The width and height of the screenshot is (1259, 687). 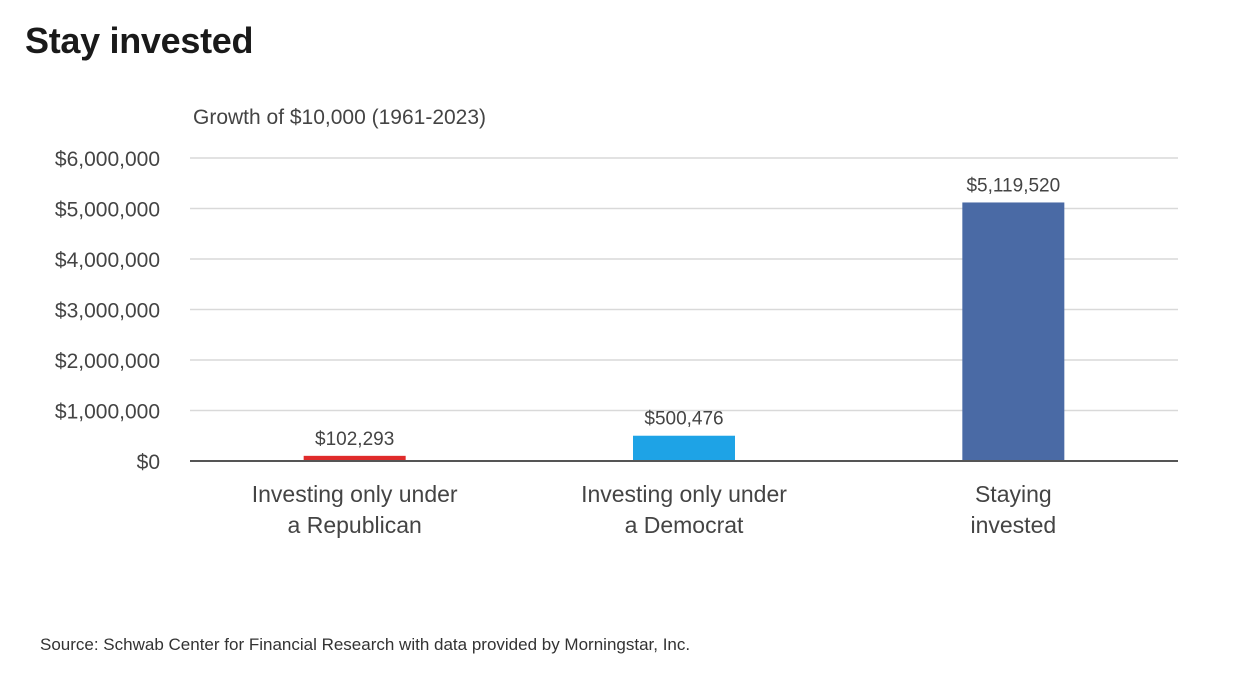 I want to click on bar-value-label: $5,119,520, so click(x=1013, y=185).